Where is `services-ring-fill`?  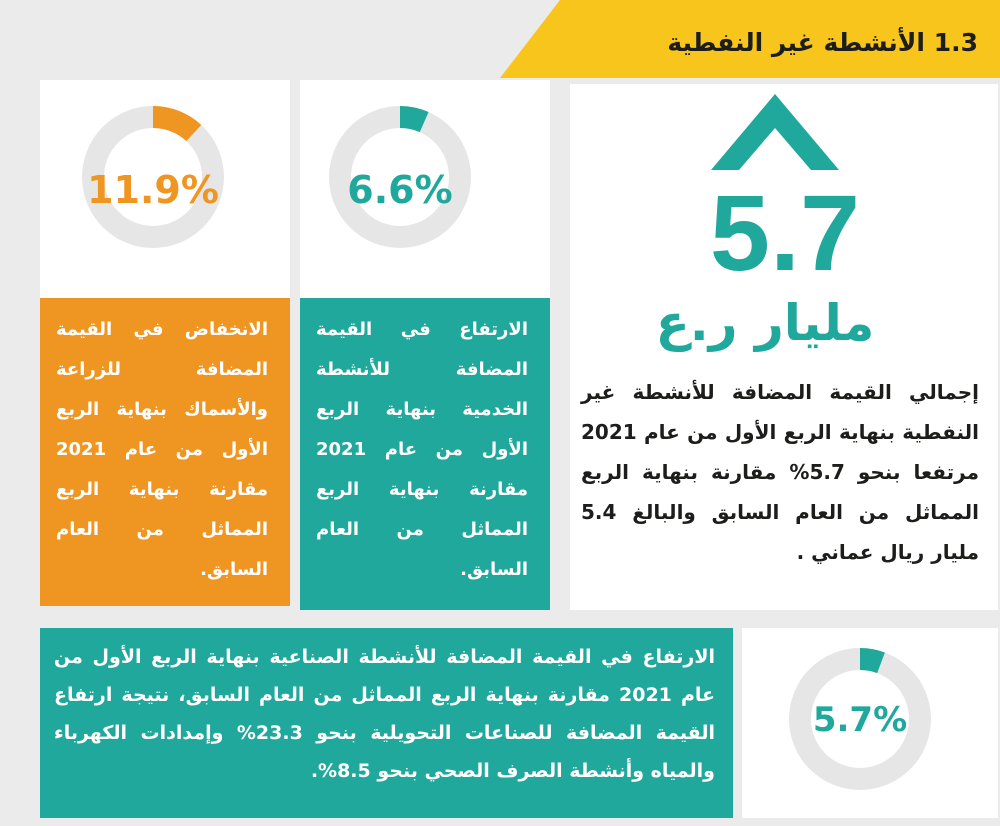
services-ring-fill is located at coordinates (400, 177).